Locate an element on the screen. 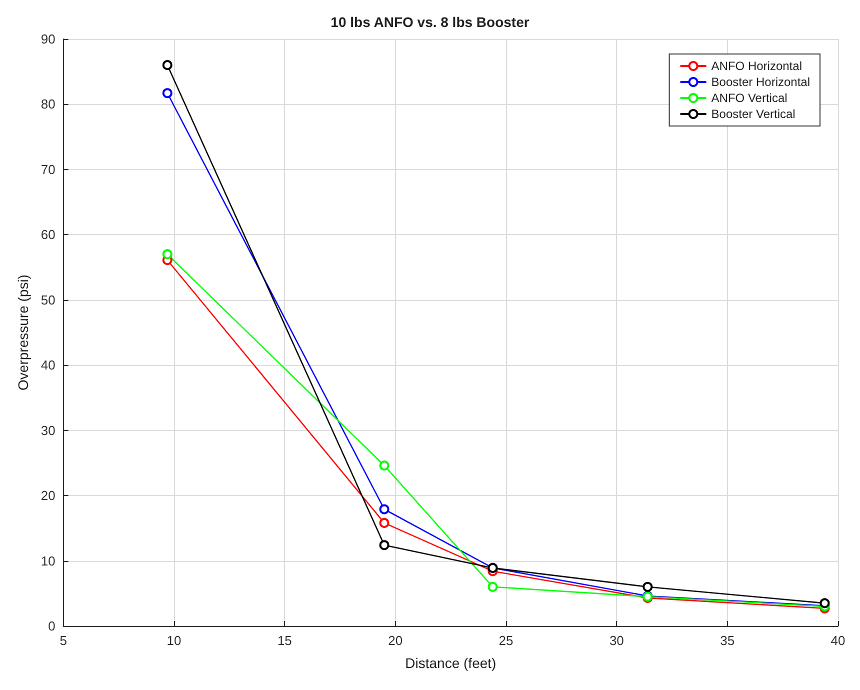 The height and width of the screenshot is (690, 860). legend-label: Booster Horizontal is located at coordinates (760, 82).